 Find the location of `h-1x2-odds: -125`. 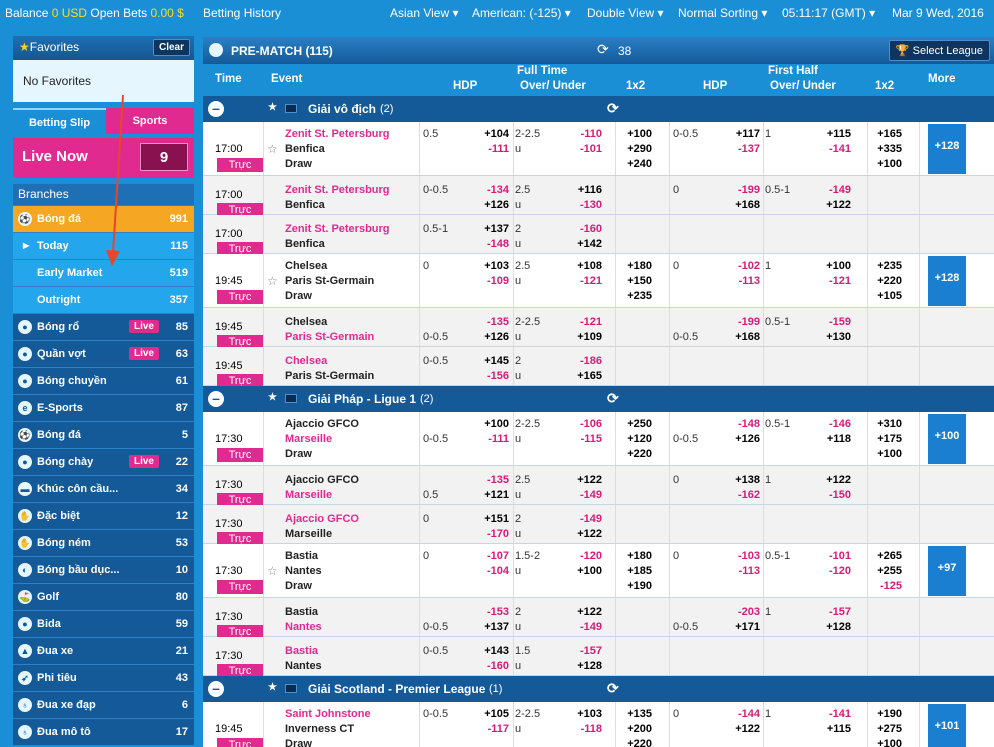

h-1x2-odds: -125 is located at coordinates (890, 586).